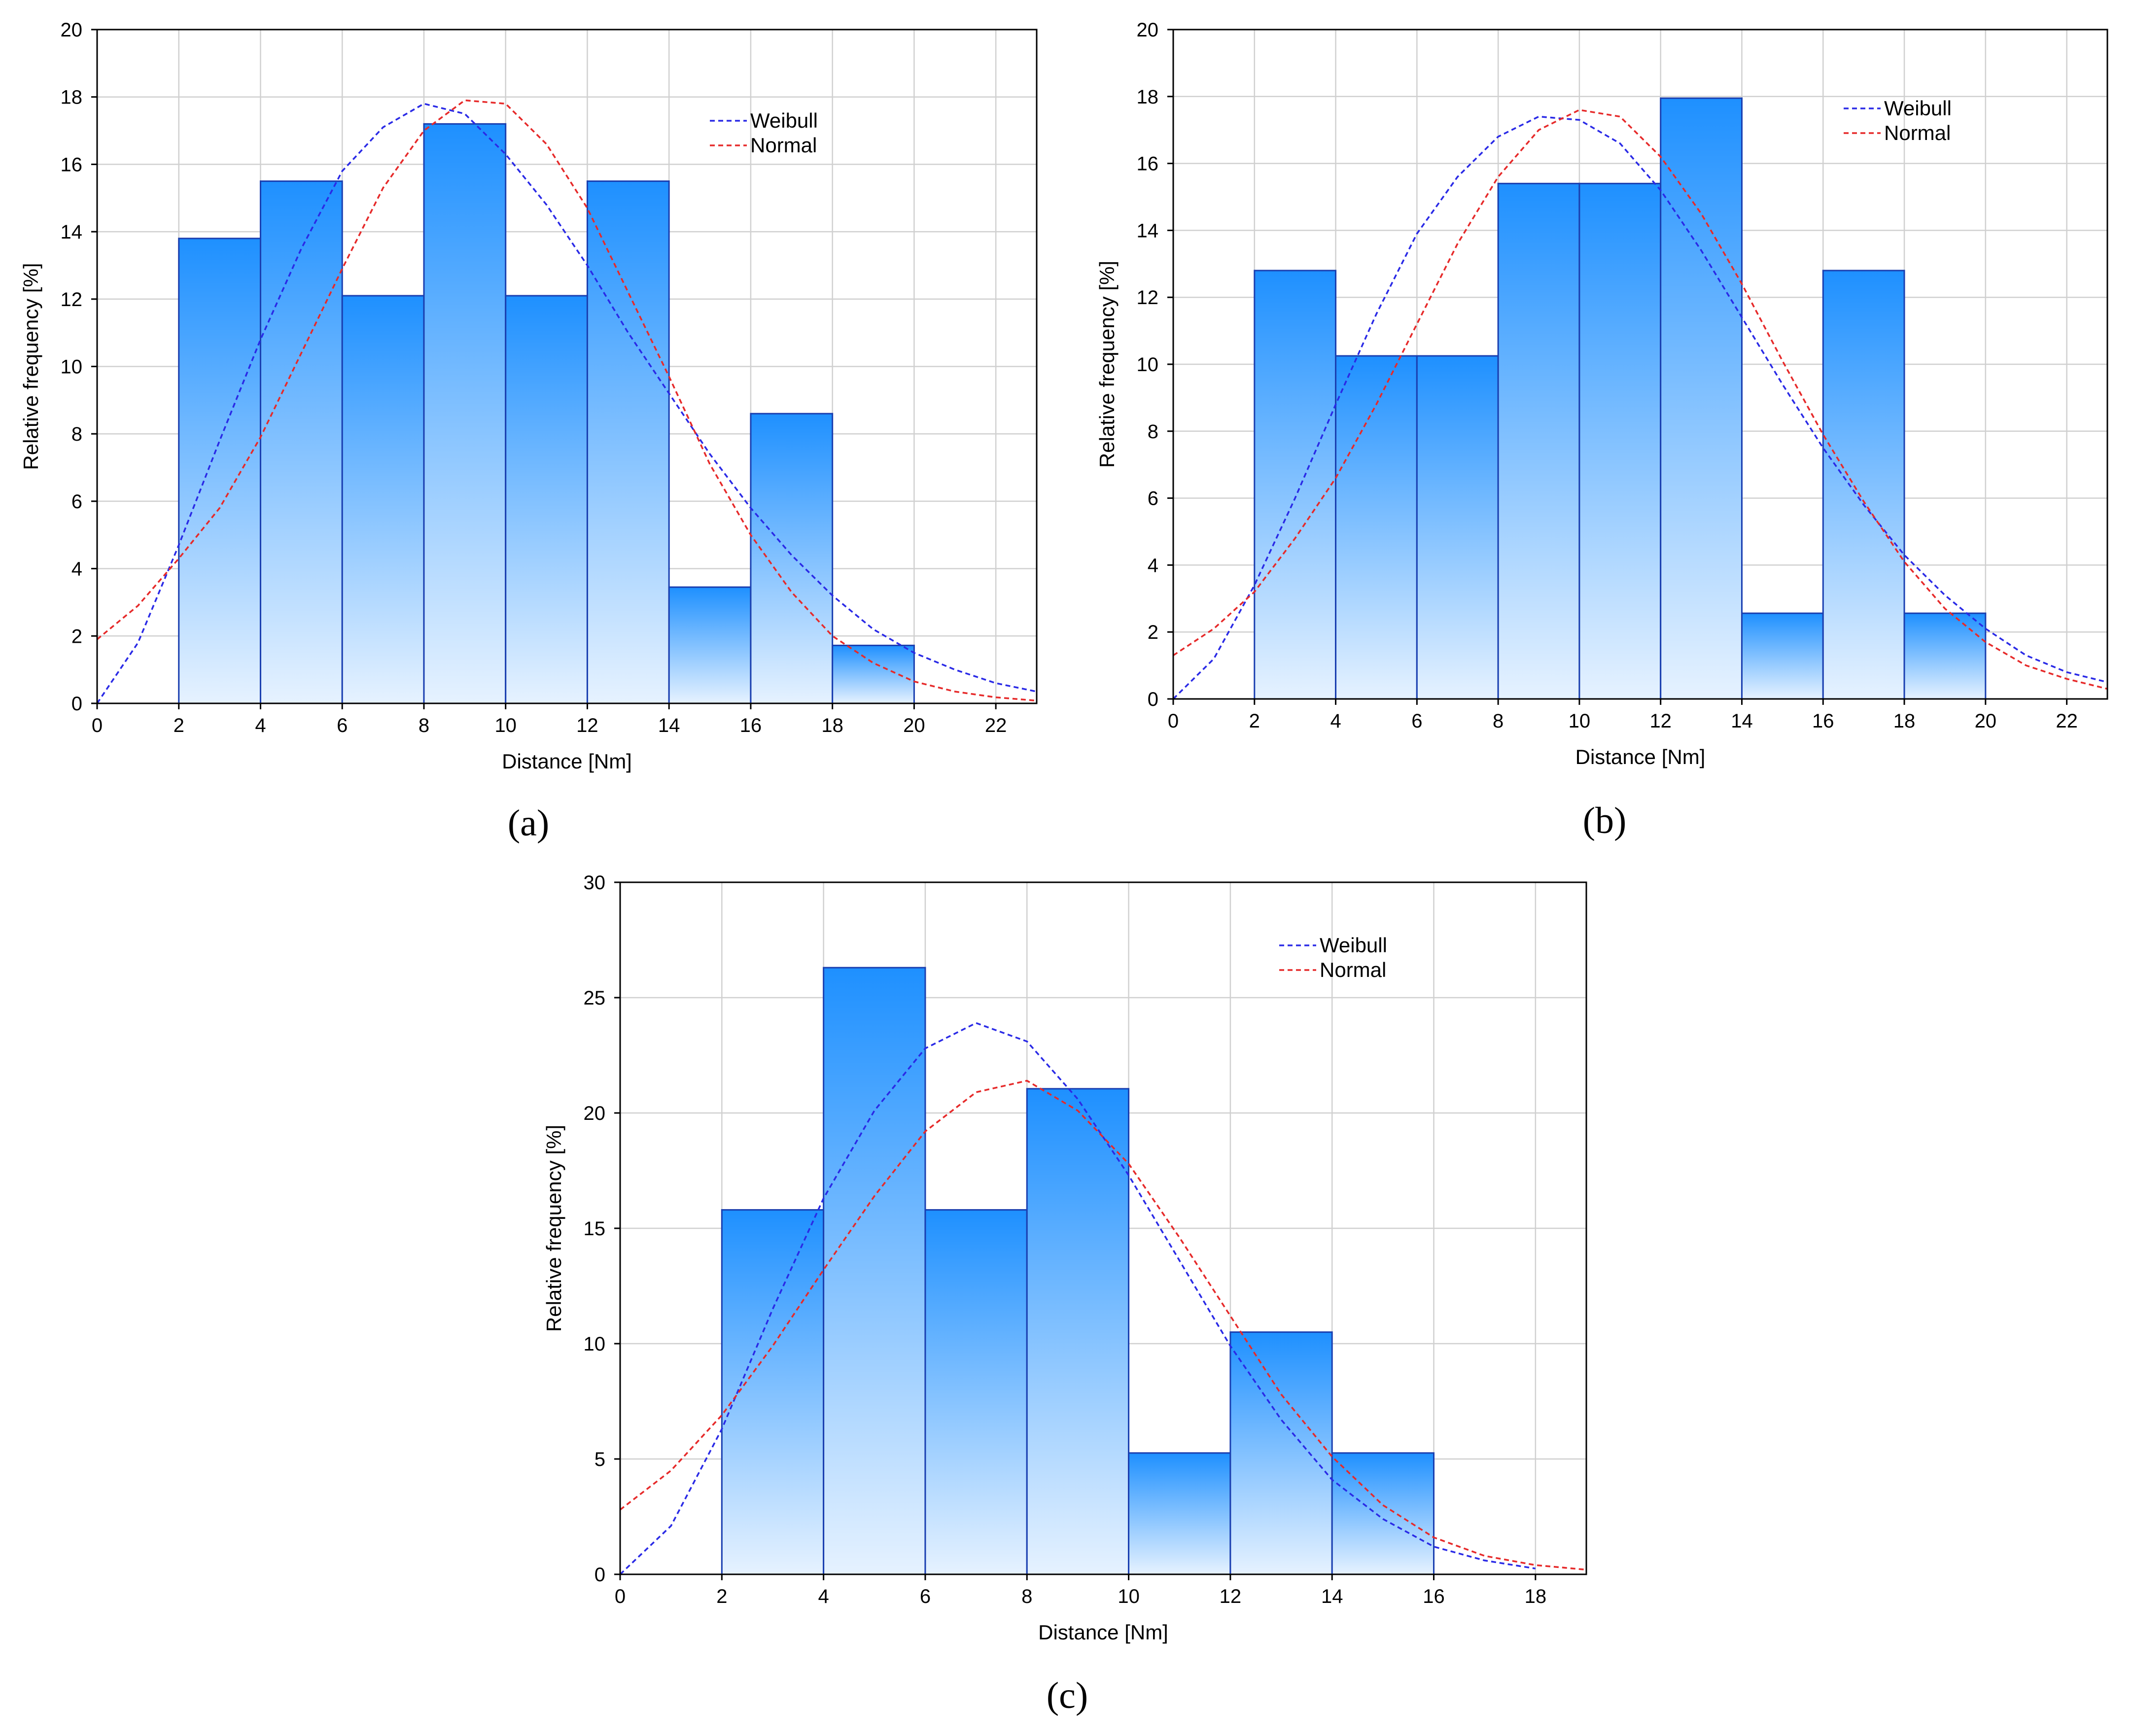  What do you see at coordinates (1623, 715) in the screenshot?
I see `chart-b-x-ticks: 0 2 4 6 8 10 12 14 16 18 20 22` at bounding box center [1623, 715].